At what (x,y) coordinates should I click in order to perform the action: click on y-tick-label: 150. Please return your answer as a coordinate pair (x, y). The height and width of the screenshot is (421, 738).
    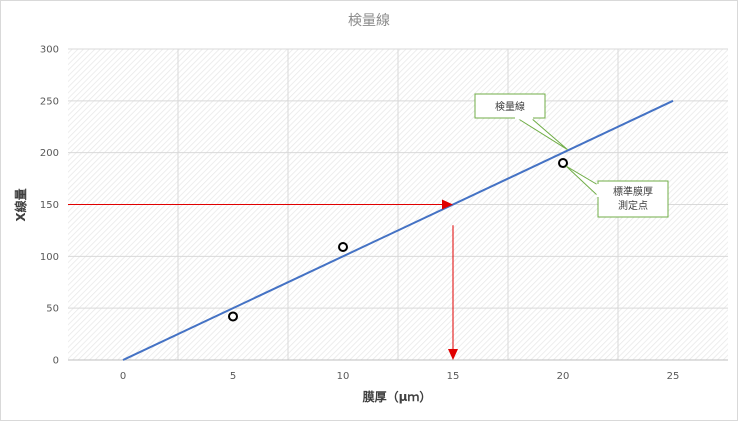
    Looking at the image, I should click on (49, 205).